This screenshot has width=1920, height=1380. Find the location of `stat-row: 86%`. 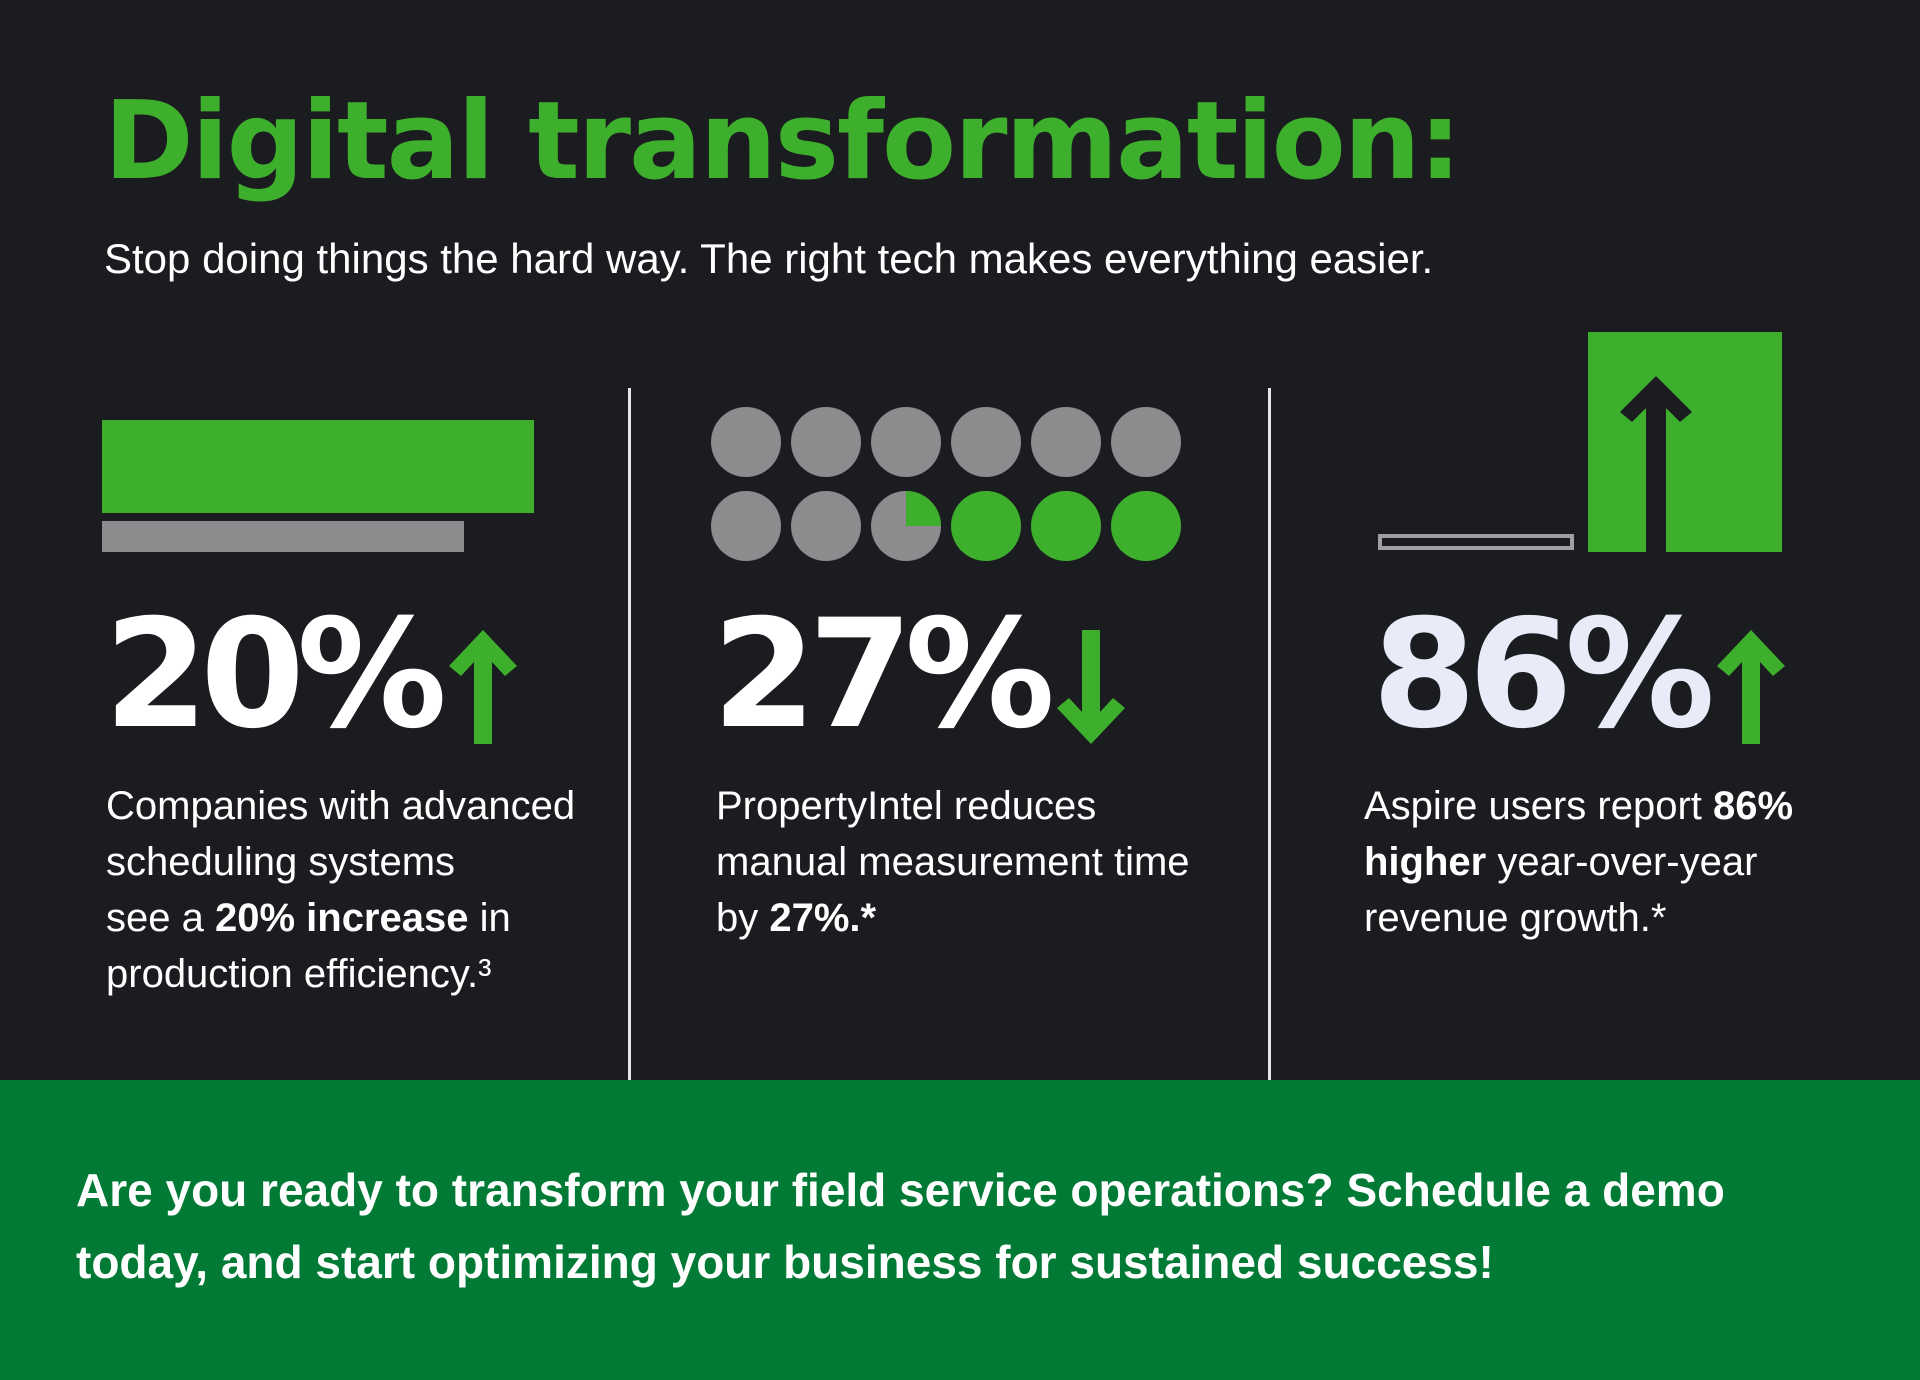

stat-row: 86% is located at coordinates (1579, 675).